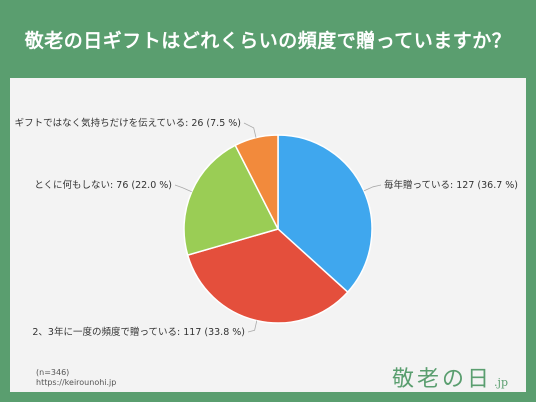 This screenshot has height=402, width=536. What do you see at coordinates (268, 40) in the screenshot?
I see `chart-title: 敬老の日ギフトはどれくらいの頻度で贈っていますか？` at bounding box center [268, 40].